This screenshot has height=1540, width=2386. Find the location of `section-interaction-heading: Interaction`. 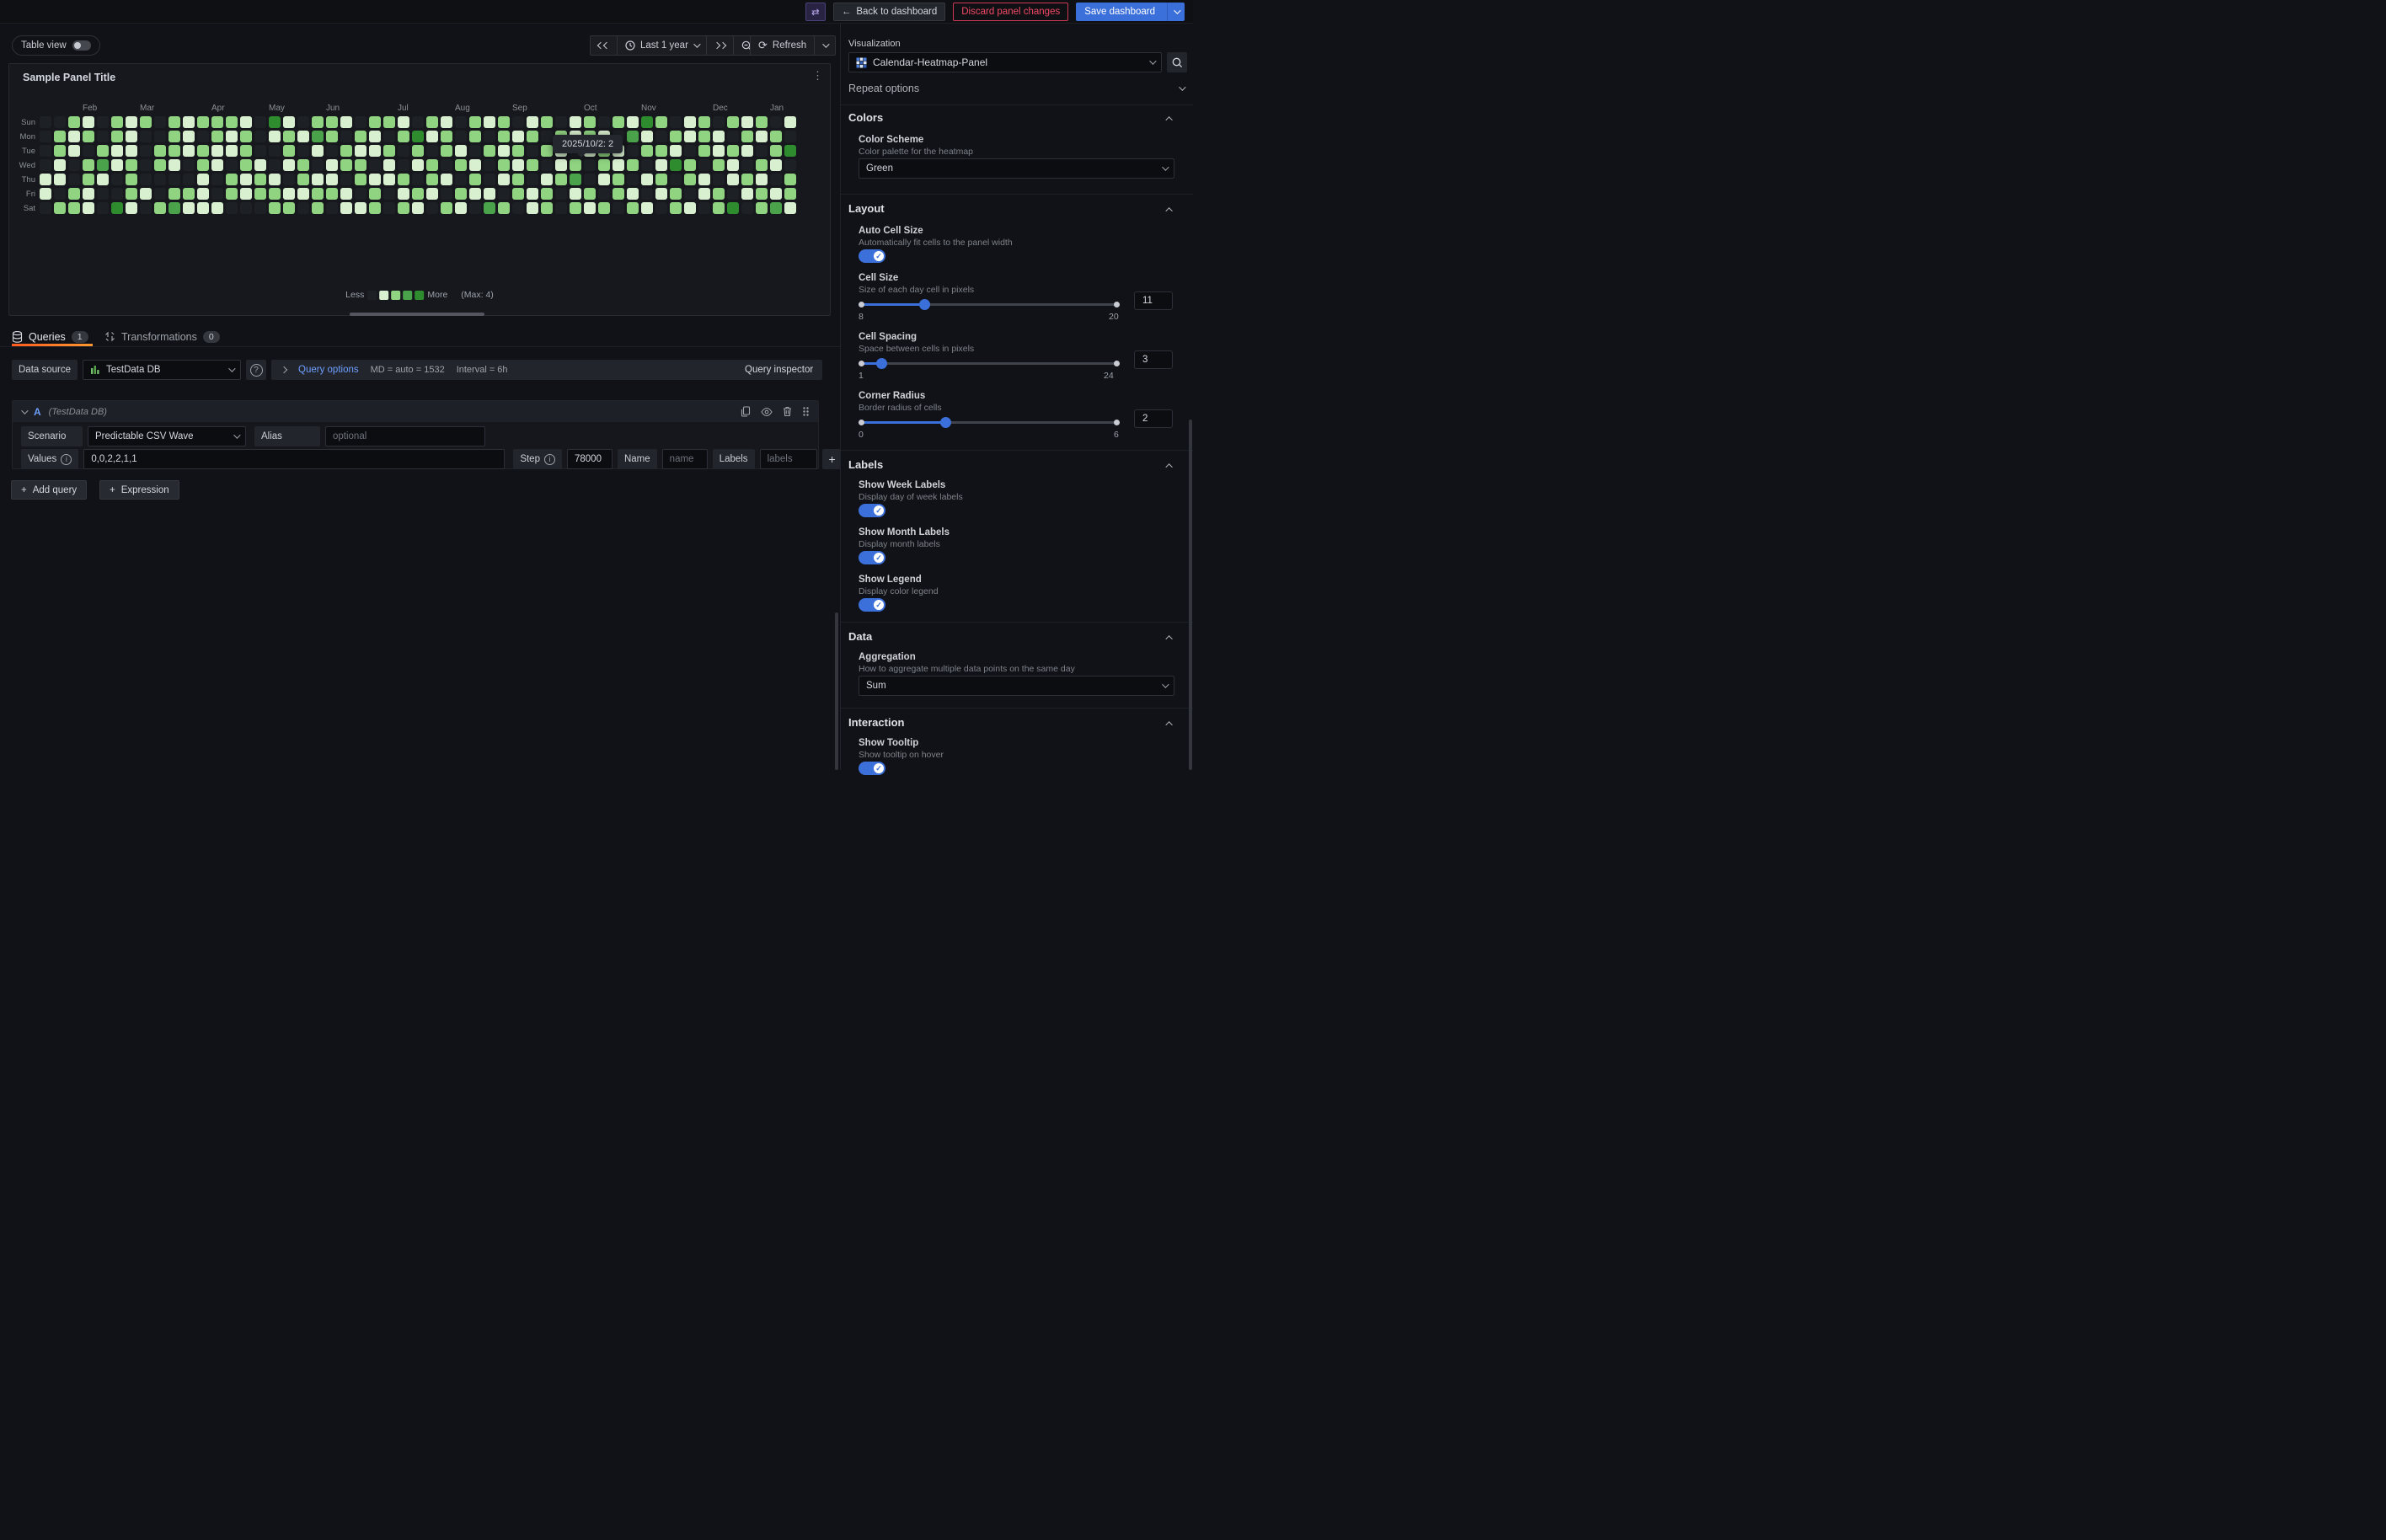

section-interaction-heading: Interaction is located at coordinates (876, 723).